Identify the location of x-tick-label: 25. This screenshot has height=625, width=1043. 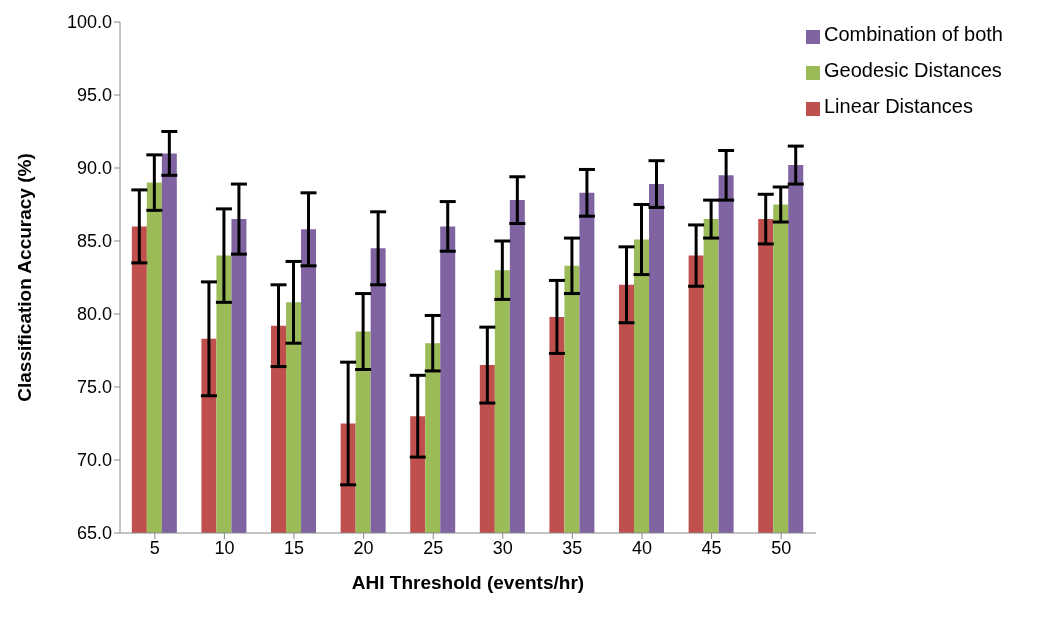
(433, 547).